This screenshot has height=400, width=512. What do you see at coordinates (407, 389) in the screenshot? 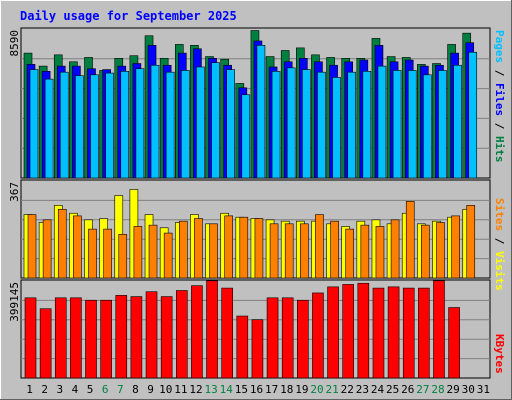
I see `day-label-26: 26` at bounding box center [407, 389].